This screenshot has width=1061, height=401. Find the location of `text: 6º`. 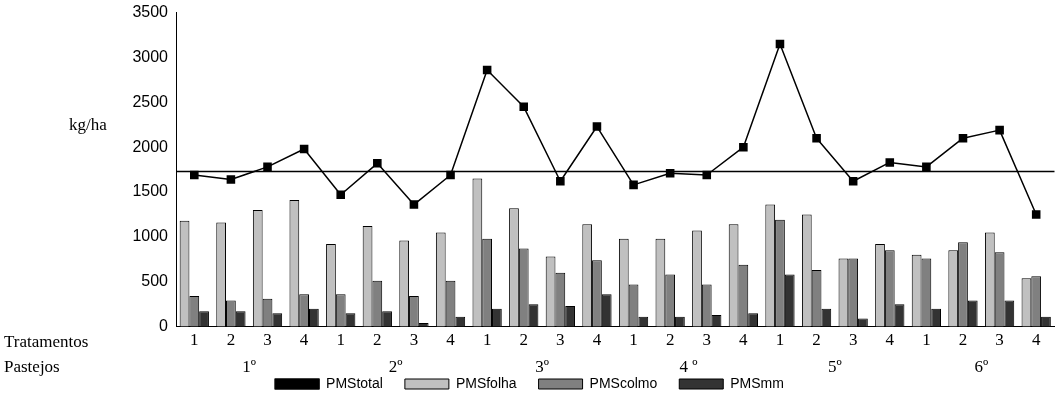

text: 6º is located at coordinates (981, 367).